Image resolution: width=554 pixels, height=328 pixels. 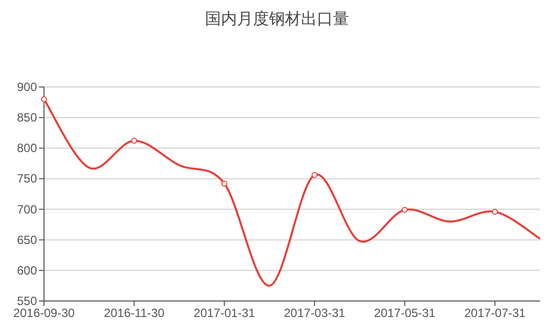 What do you see at coordinates (134, 313) in the screenshot?
I see `x-tick-label: 2016-11-30` at bounding box center [134, 313].